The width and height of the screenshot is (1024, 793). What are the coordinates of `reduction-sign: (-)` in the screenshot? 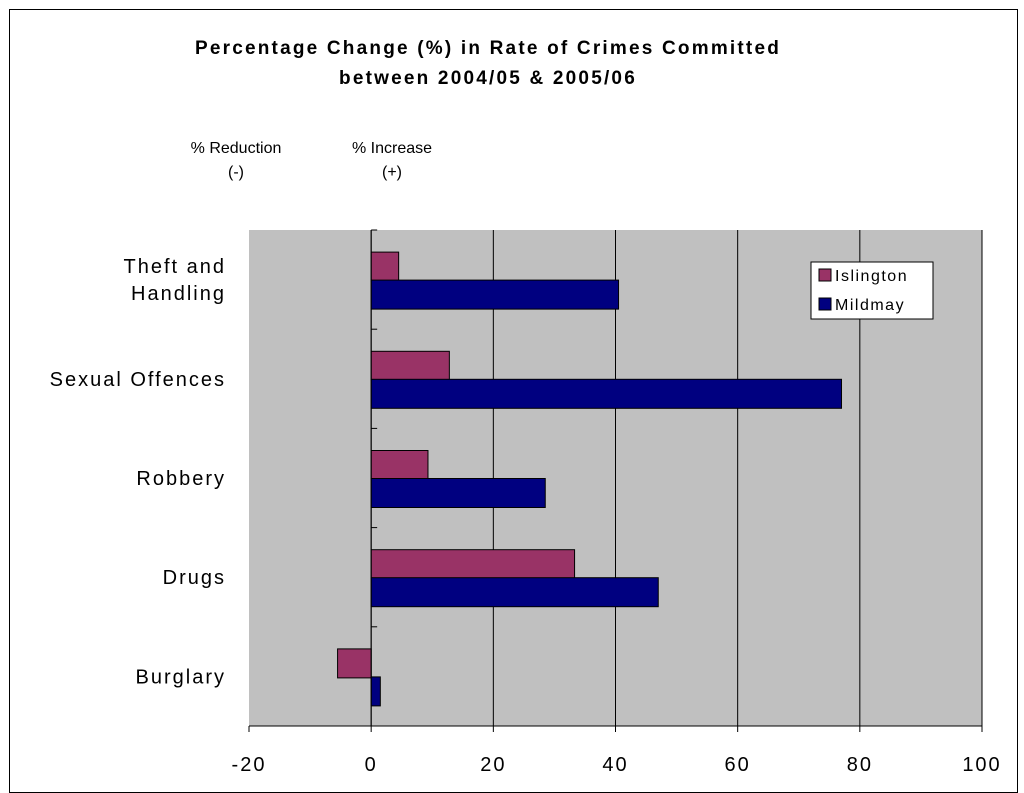 It's located at (236, 172).